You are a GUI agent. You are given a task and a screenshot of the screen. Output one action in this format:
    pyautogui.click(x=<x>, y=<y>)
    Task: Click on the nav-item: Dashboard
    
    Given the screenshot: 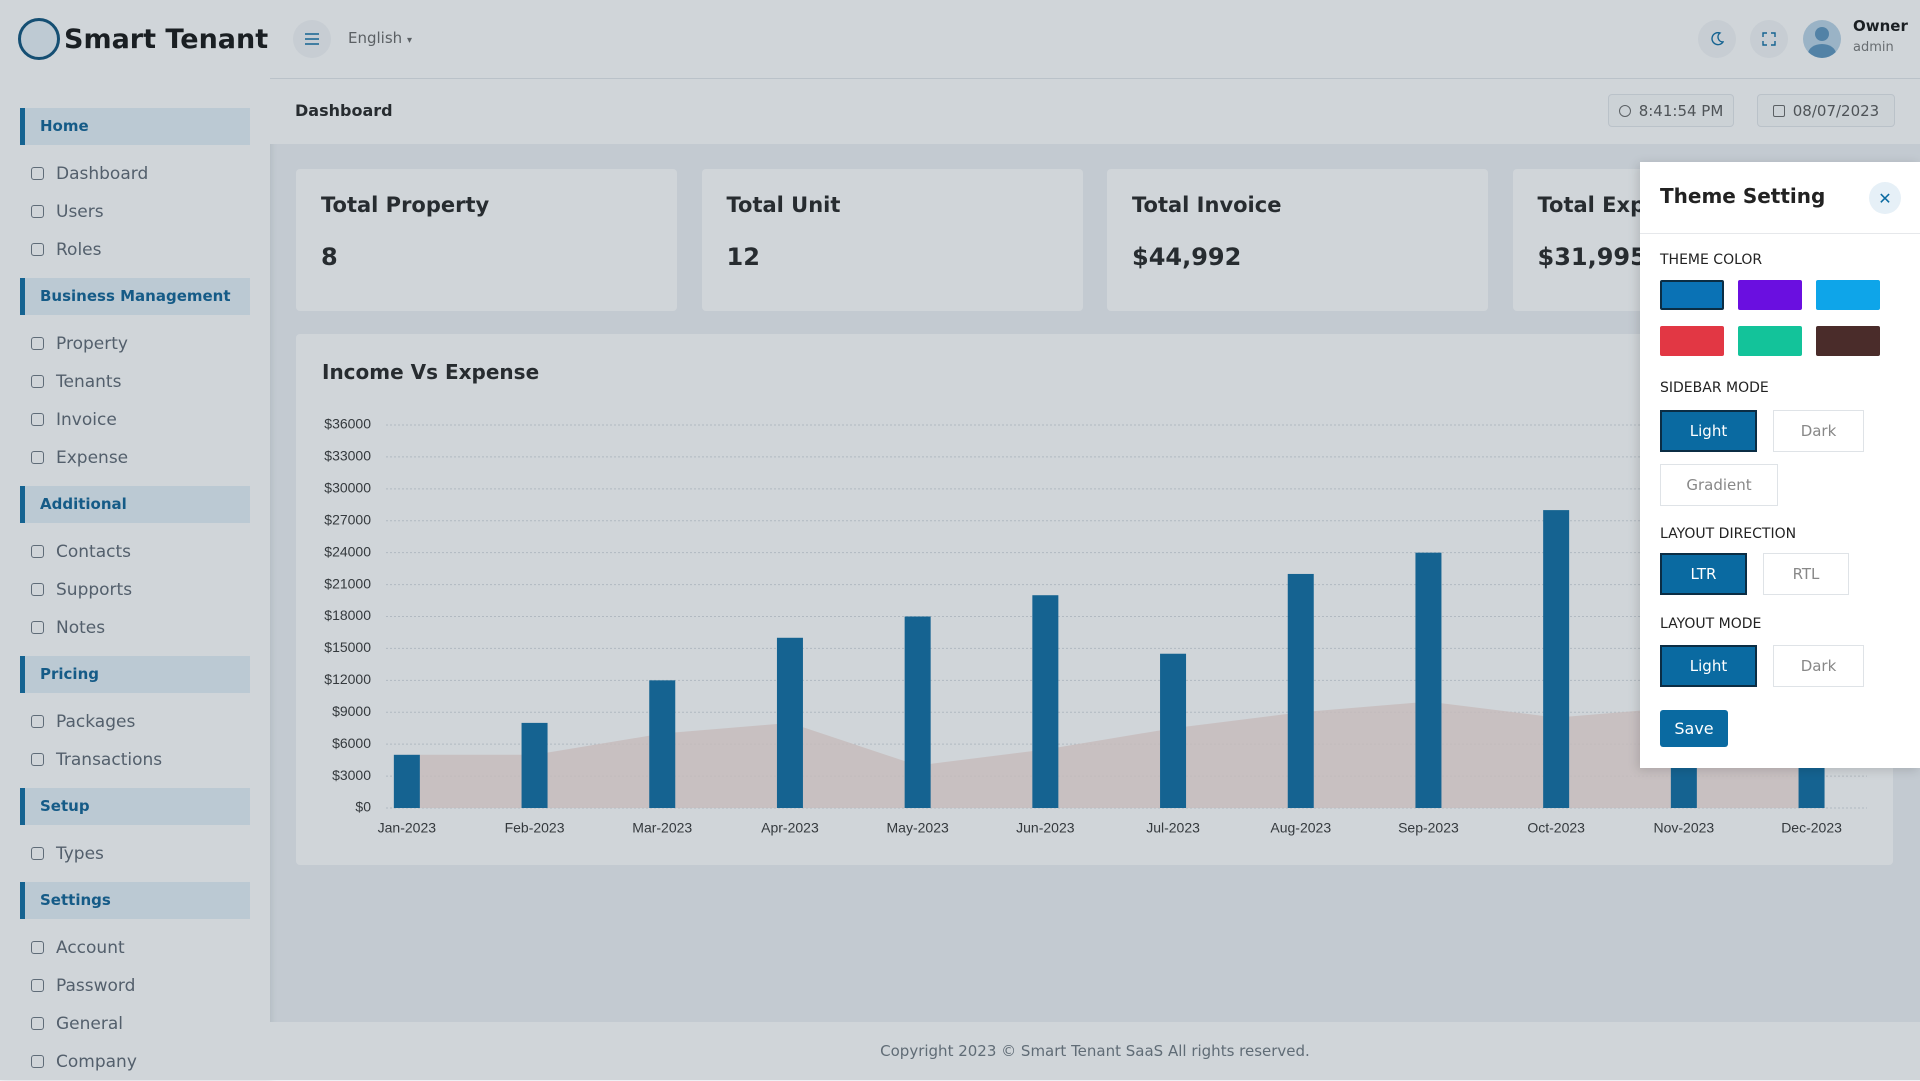 What is the action you would take?
    pyautogui.click(x=135, y=174)
    